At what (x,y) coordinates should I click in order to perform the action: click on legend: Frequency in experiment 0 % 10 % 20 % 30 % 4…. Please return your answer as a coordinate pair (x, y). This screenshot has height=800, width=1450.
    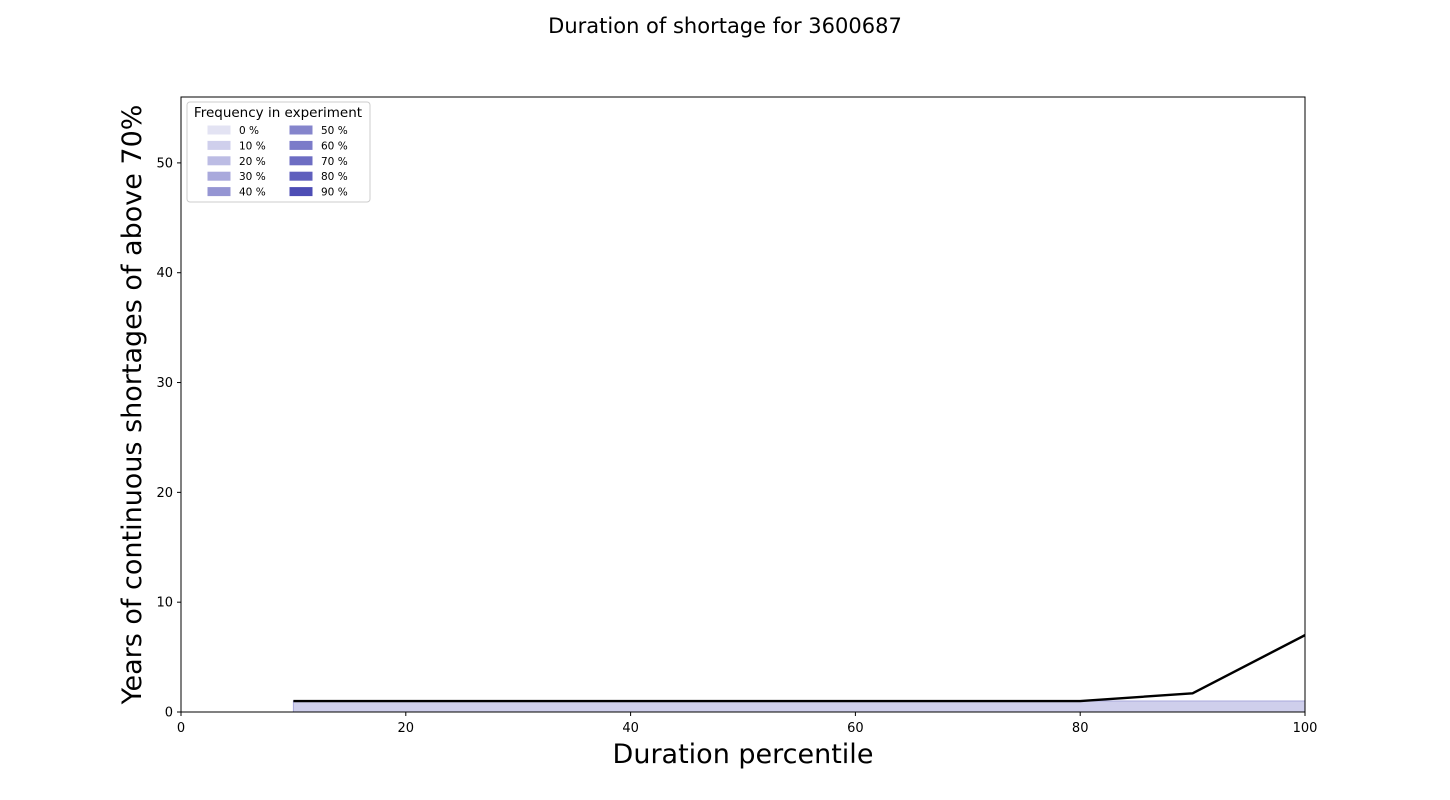
    Looking at the image, I should click on (278, 152).